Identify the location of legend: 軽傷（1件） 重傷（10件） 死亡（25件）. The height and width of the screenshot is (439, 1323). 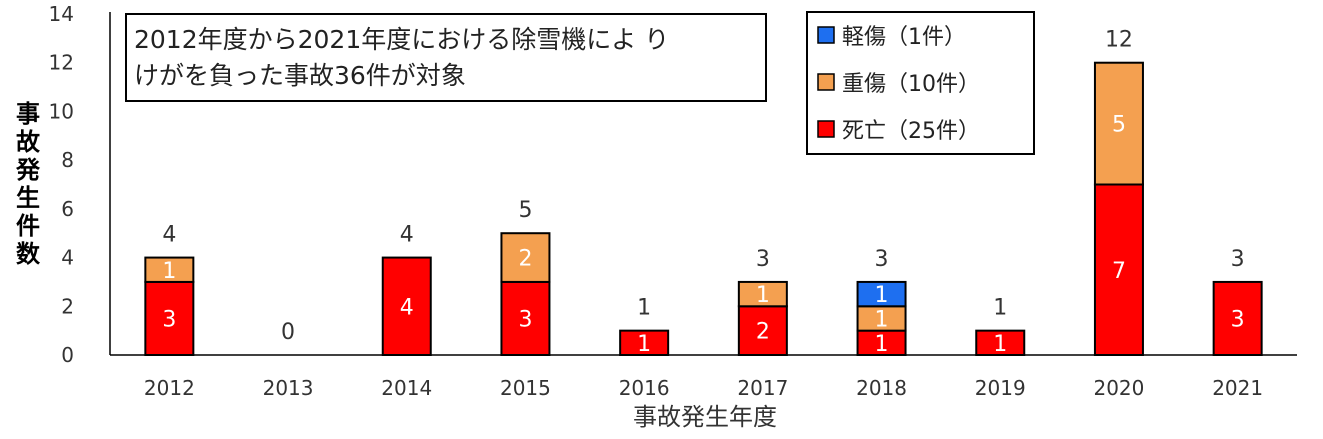
(920, 83).